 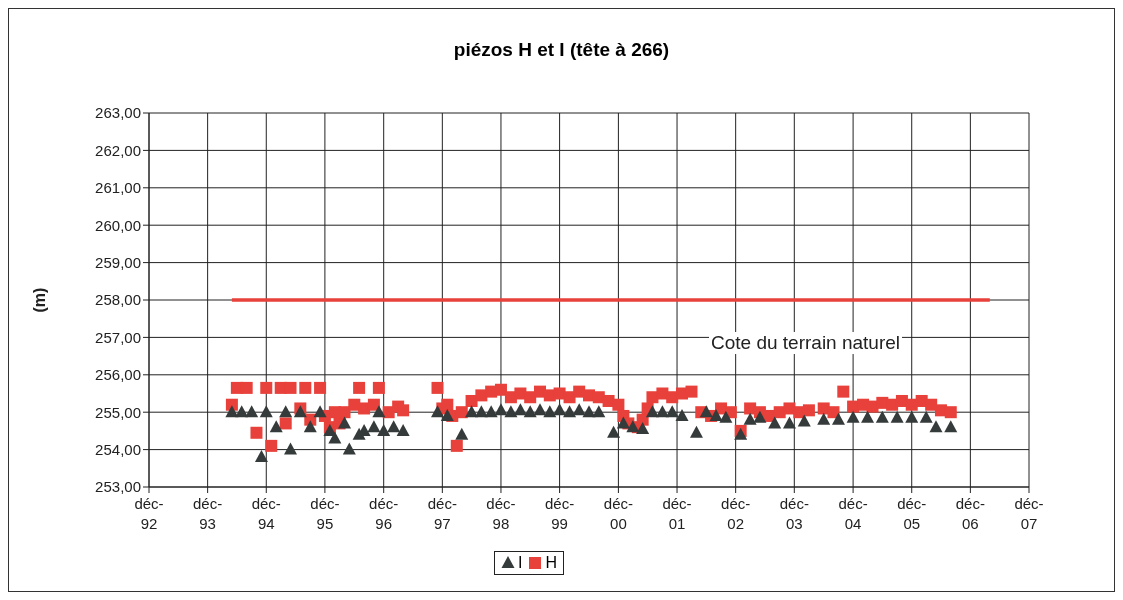 What do you see at coordinates (442, 513) in the screenshot?
I see `x-tick-label: déc-97` at bounding box center [442, 513].